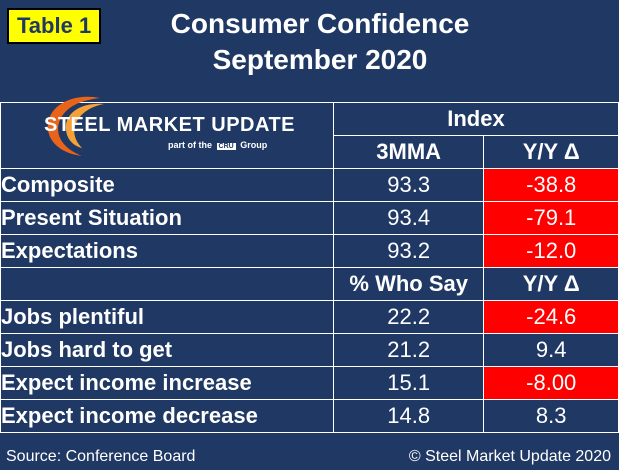  What do you see at coordinates (254, 145) in the screenshot?
I see `logo-sub-post: Group` at bounding box center [254, 145].